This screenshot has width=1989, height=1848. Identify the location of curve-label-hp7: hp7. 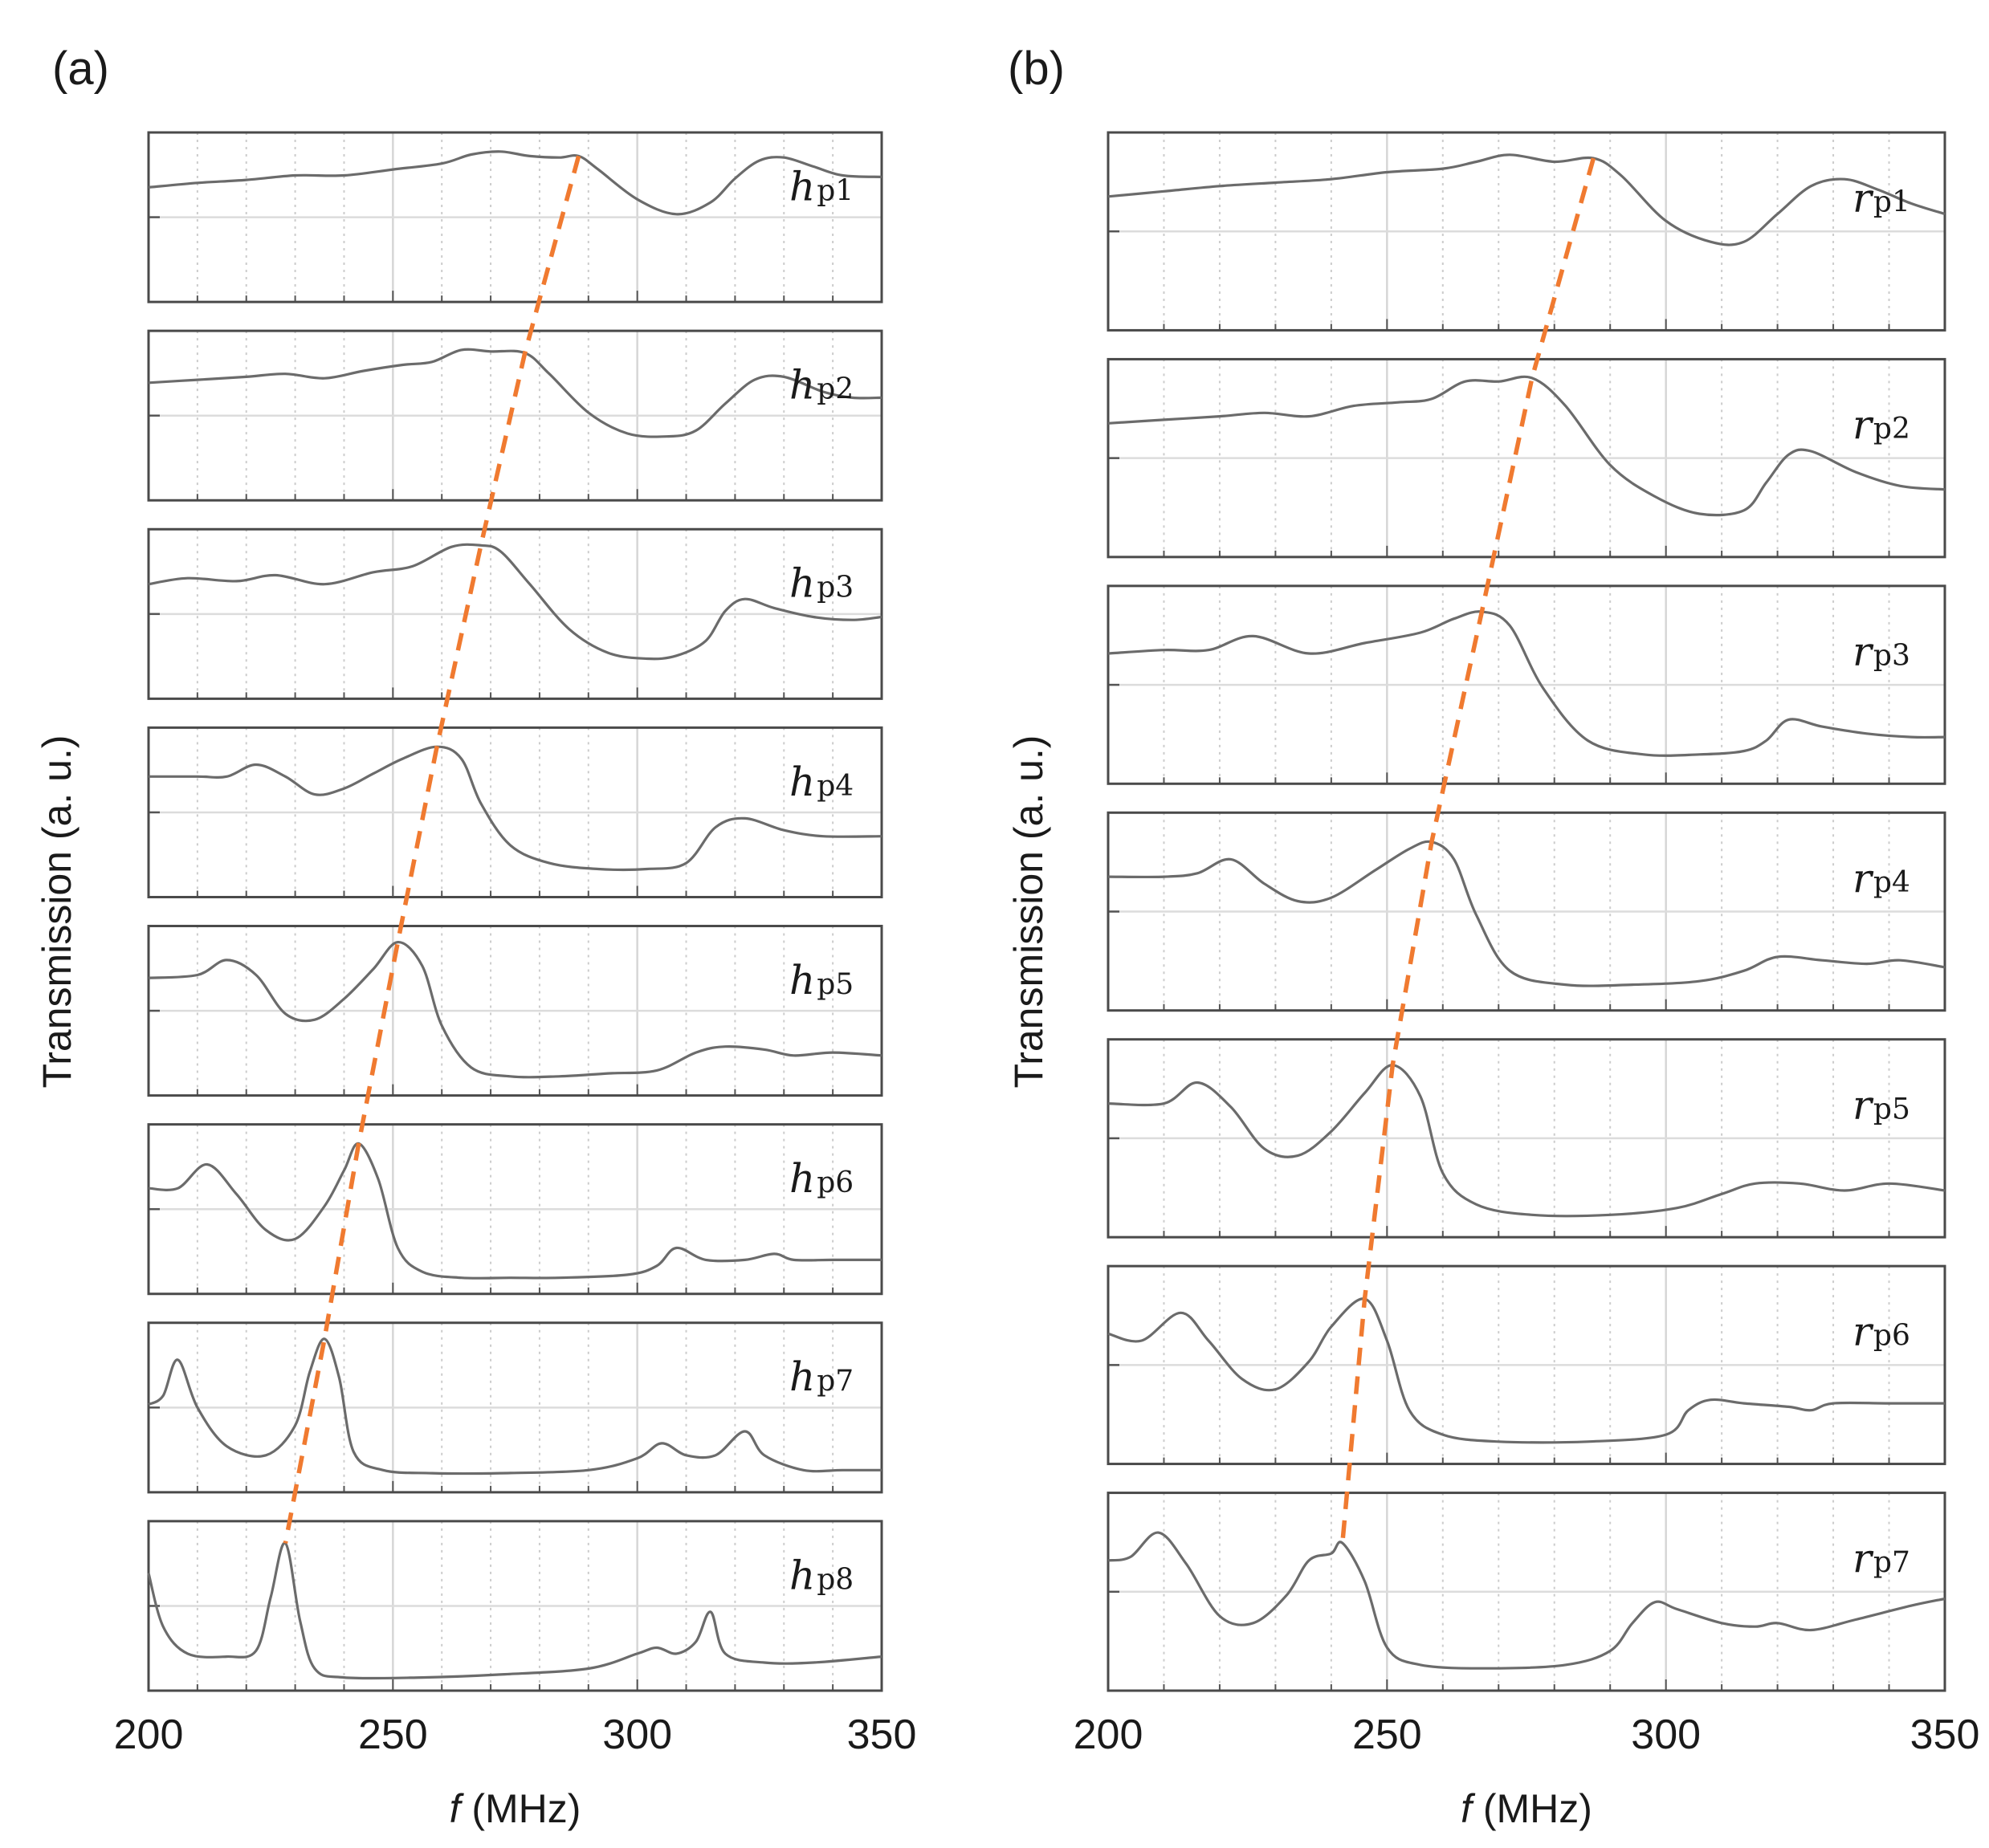
(821, 1376).